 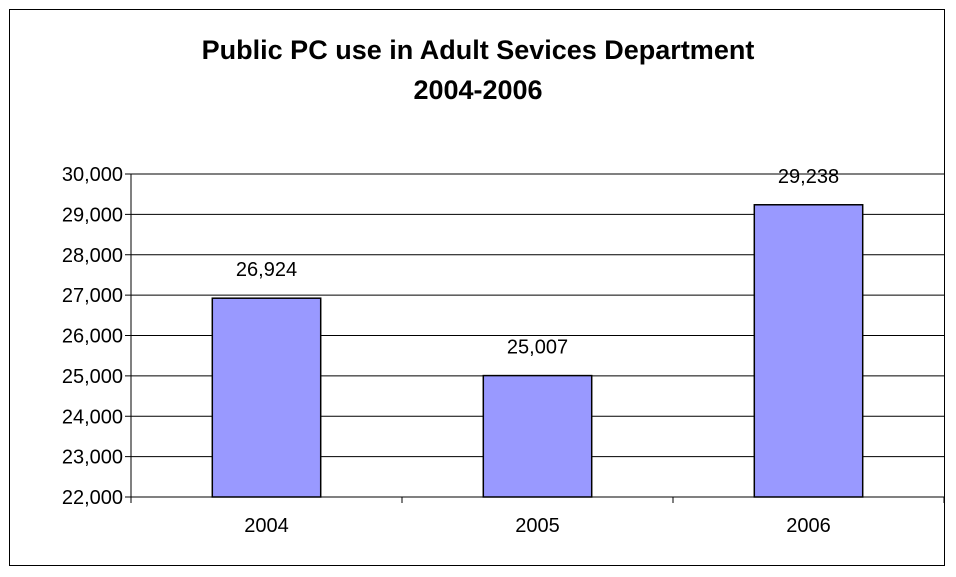 What do you see at coordinates (92, 296) in the screenshot?
I see `y-tick-label: 27,000` at bounding box center [92, 296].